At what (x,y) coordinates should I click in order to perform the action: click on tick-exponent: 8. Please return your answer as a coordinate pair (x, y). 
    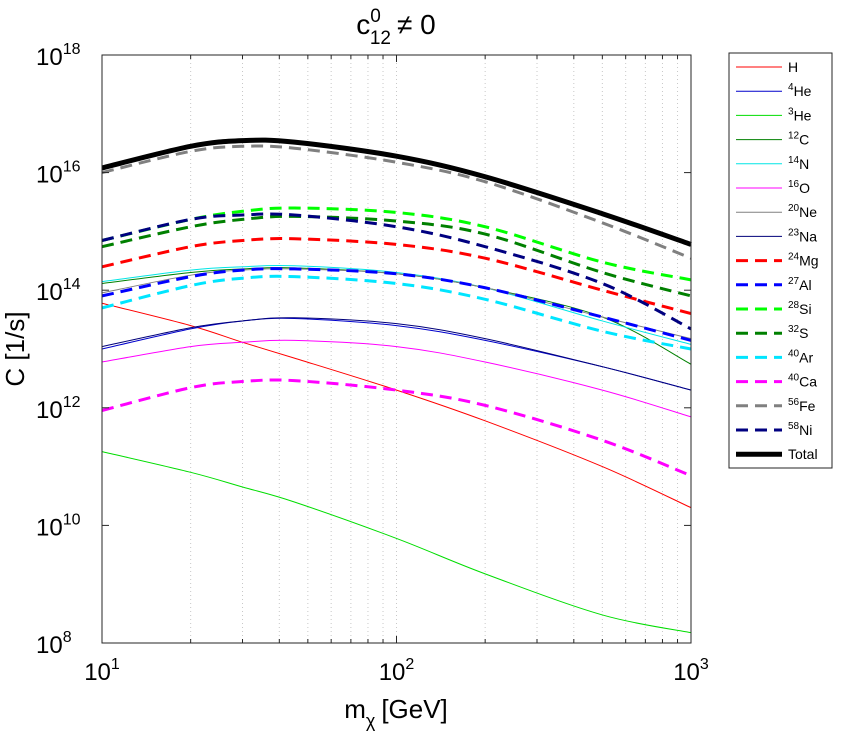
    Looking at the image, I should click on (67, 637).